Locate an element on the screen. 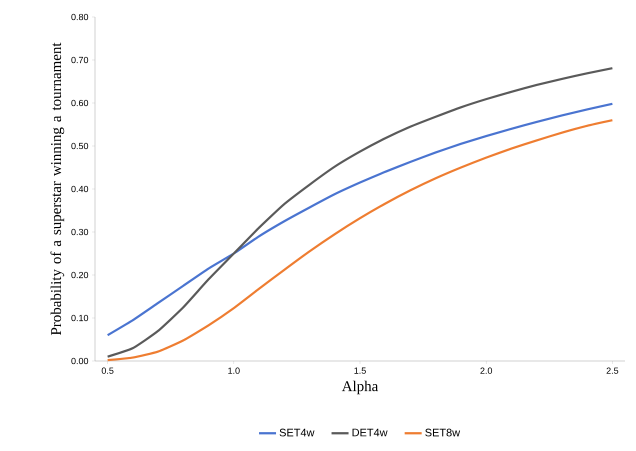 This screenshot has width=636, height=451. x-tick-label: 2.0 is located at coordinates (486, 371).